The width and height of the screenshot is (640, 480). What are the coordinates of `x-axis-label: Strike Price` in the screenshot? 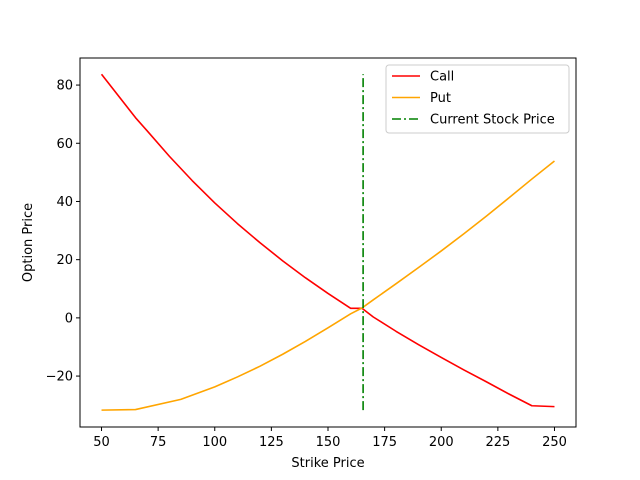 It's located at (327, 463).